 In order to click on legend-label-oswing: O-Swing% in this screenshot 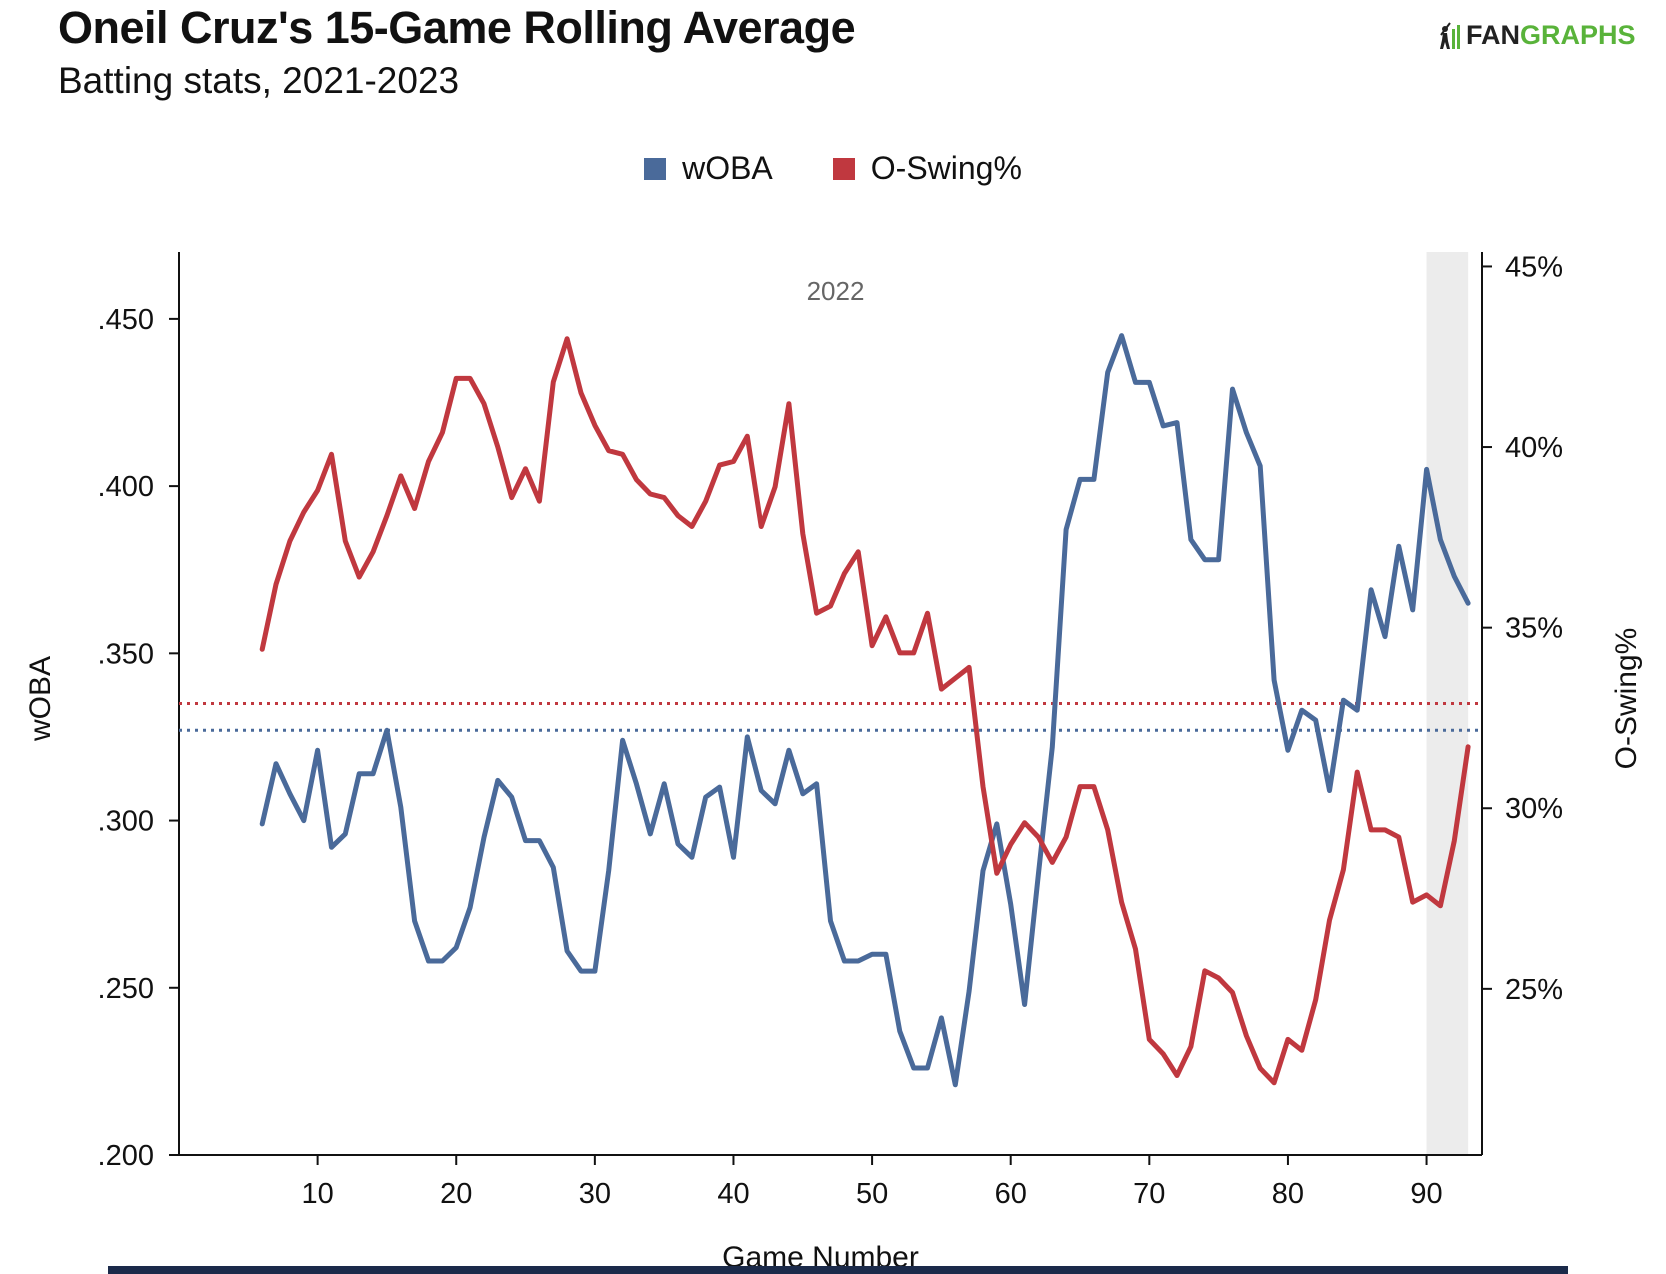, I will do `click(946, 168)`.